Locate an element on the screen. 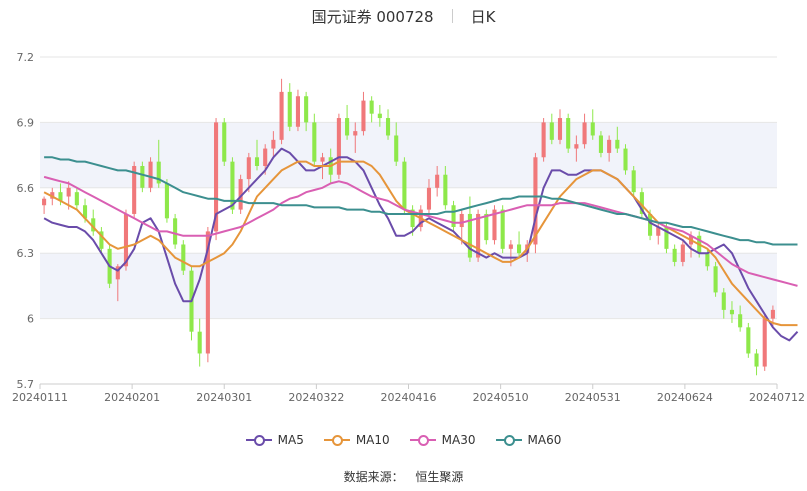 This screenshot has height=491, width=807. band is located at coordinates (408, 155).